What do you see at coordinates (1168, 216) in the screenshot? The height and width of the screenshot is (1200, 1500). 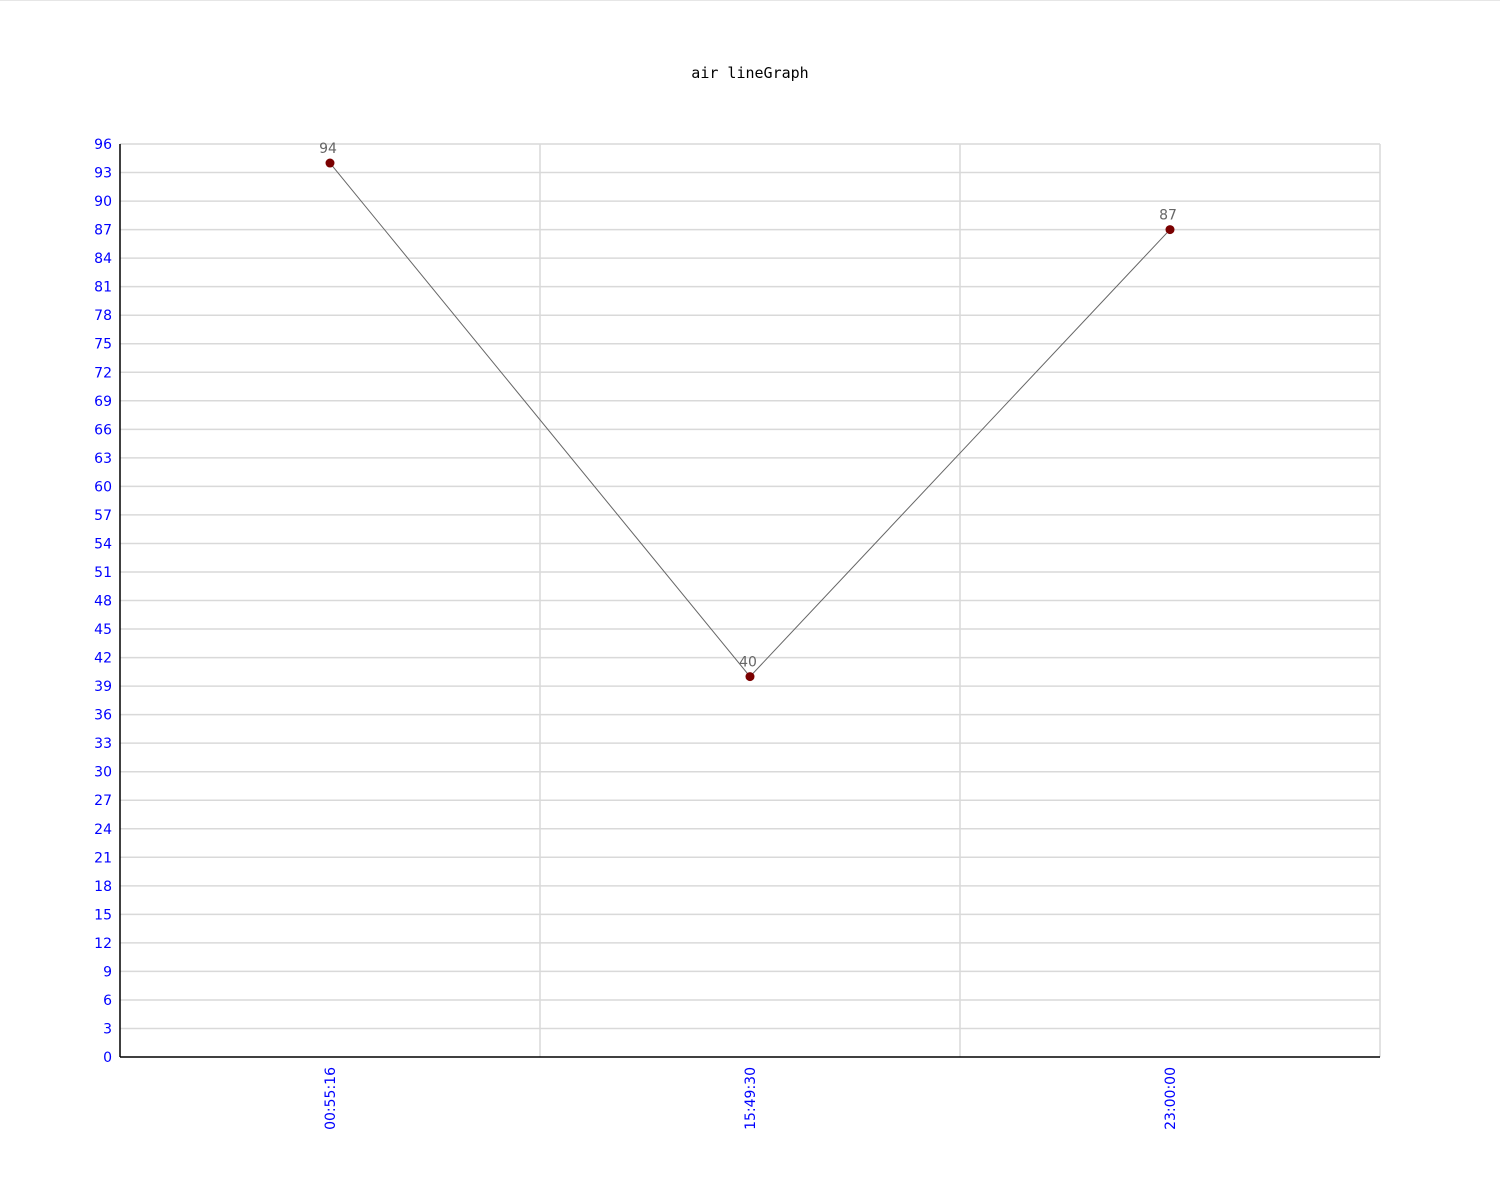 I see `data-label: 87` at bounding box center [1168, 216].